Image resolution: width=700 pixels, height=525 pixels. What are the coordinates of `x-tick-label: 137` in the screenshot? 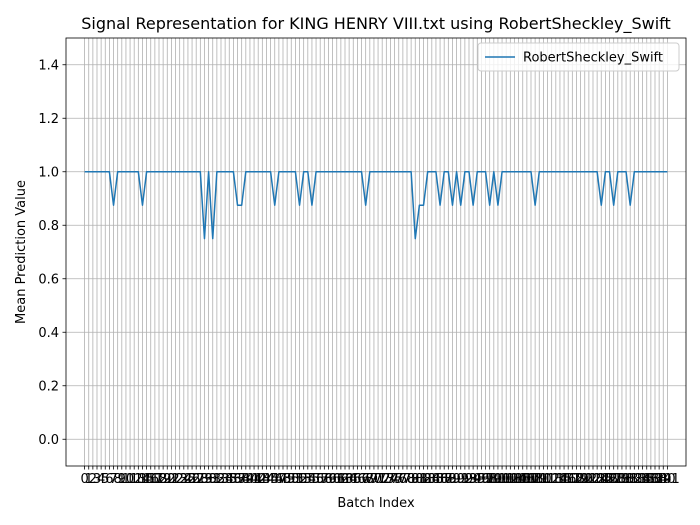 It's located at (650, 479).